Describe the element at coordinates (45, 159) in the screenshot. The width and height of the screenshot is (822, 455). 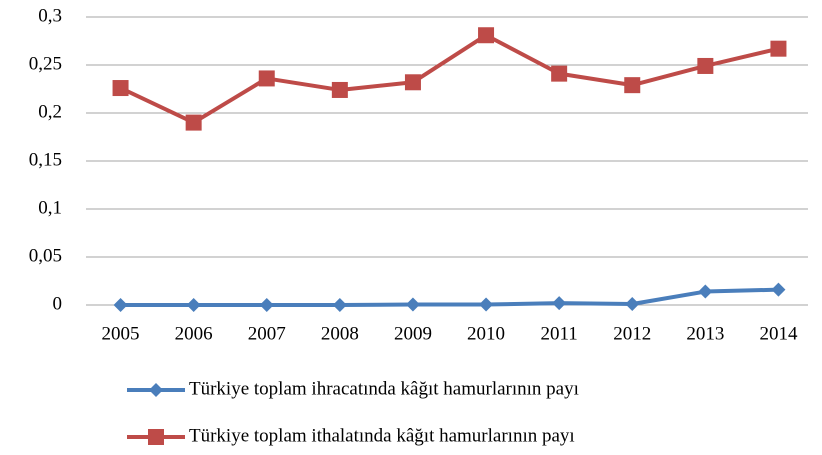
I see `y-tick-label: 0,15` at that location.